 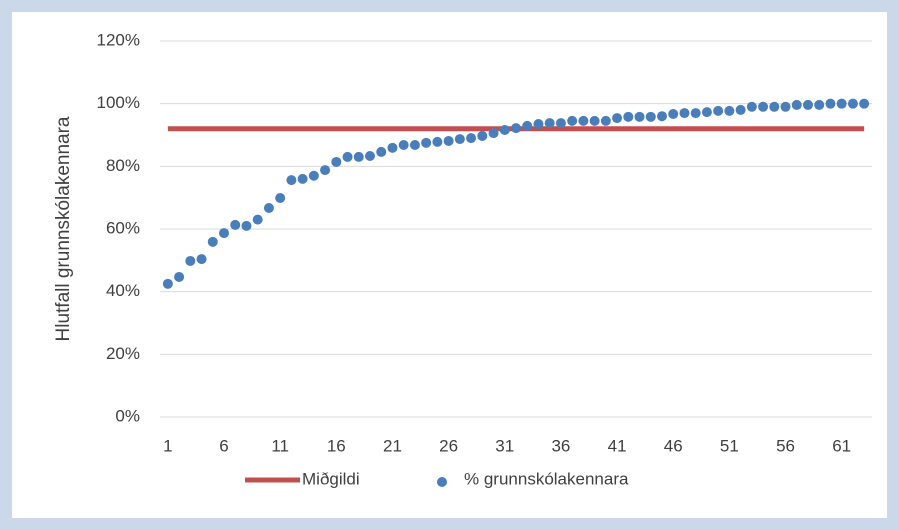 What do you see at coordinates (280, 445) in the screenshot?
I see `x-tick-label: 11` at bounding box center [280, 445].